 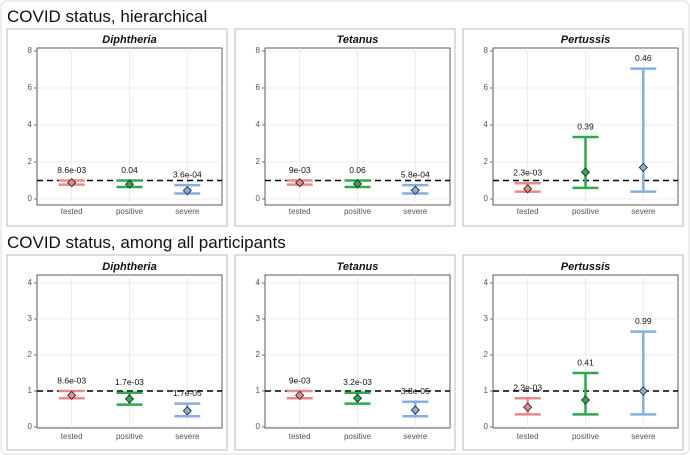 What do you see at coordinates (643, 58) in the screenshot?
I see `p-value-label: 0.46` at bounding box center [643, 58].